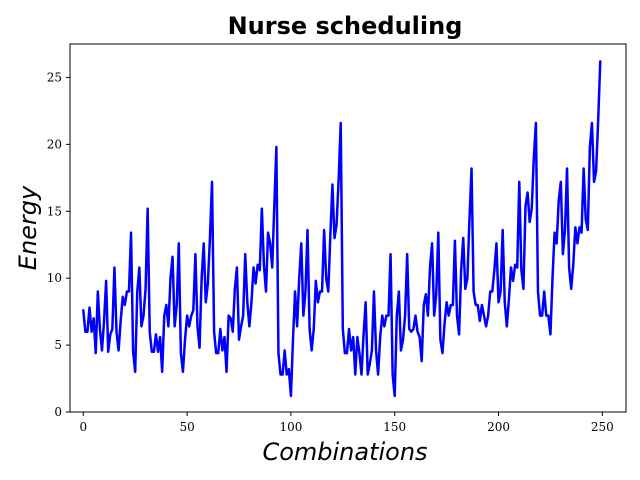 The width and height of the screenshot is (640, 480). I want to click on x-tick-label: 100, so click(290, 427).